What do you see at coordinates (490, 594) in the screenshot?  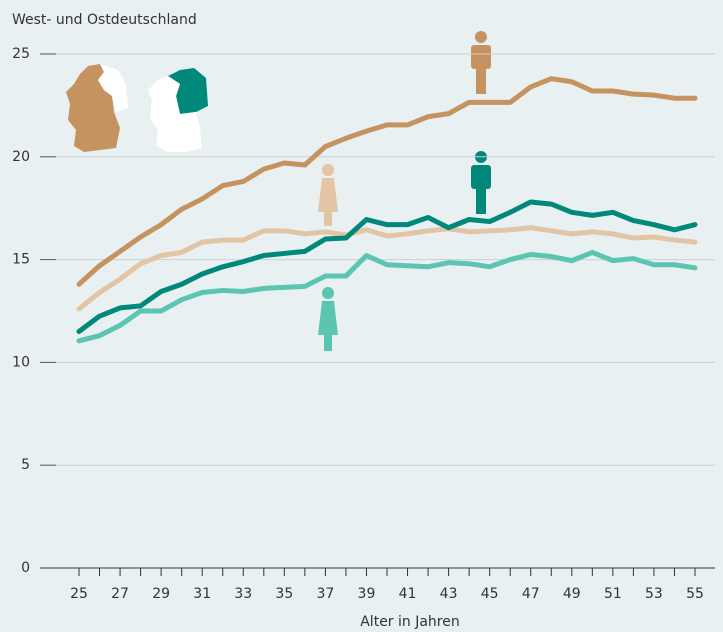 I see `x-tick-label: 45` at bounding box center [490, 594].